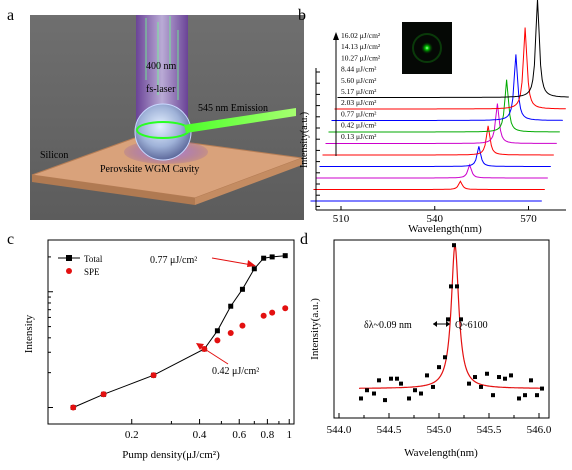  I want to click on fluence-label: 0.77 μJ/cm², so click(359, 113).